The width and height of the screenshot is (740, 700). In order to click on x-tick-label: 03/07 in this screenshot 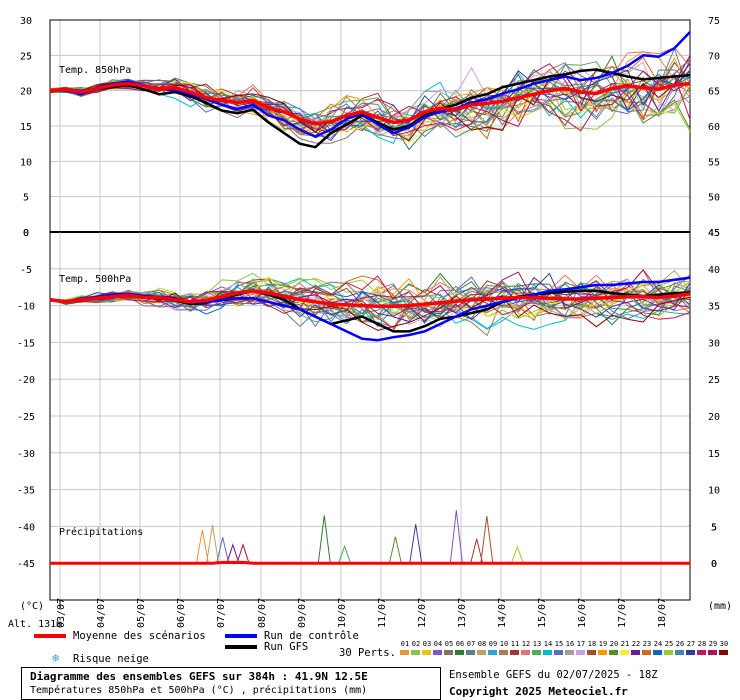, I will do `click(61, 613)`.